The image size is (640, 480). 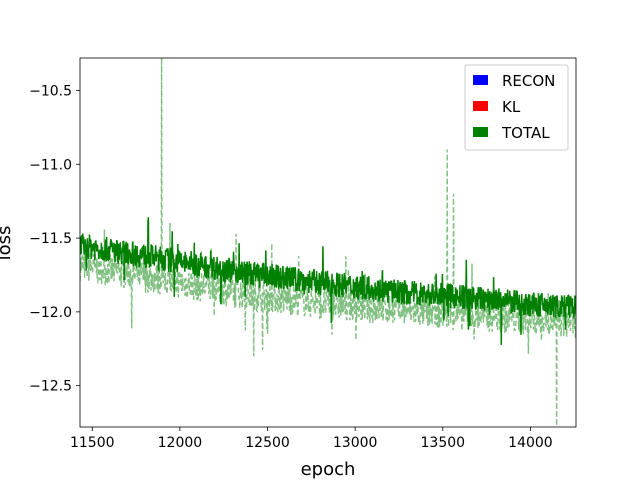 I want to click on y-tick-label: −11.0, so click(x=50, y=165).